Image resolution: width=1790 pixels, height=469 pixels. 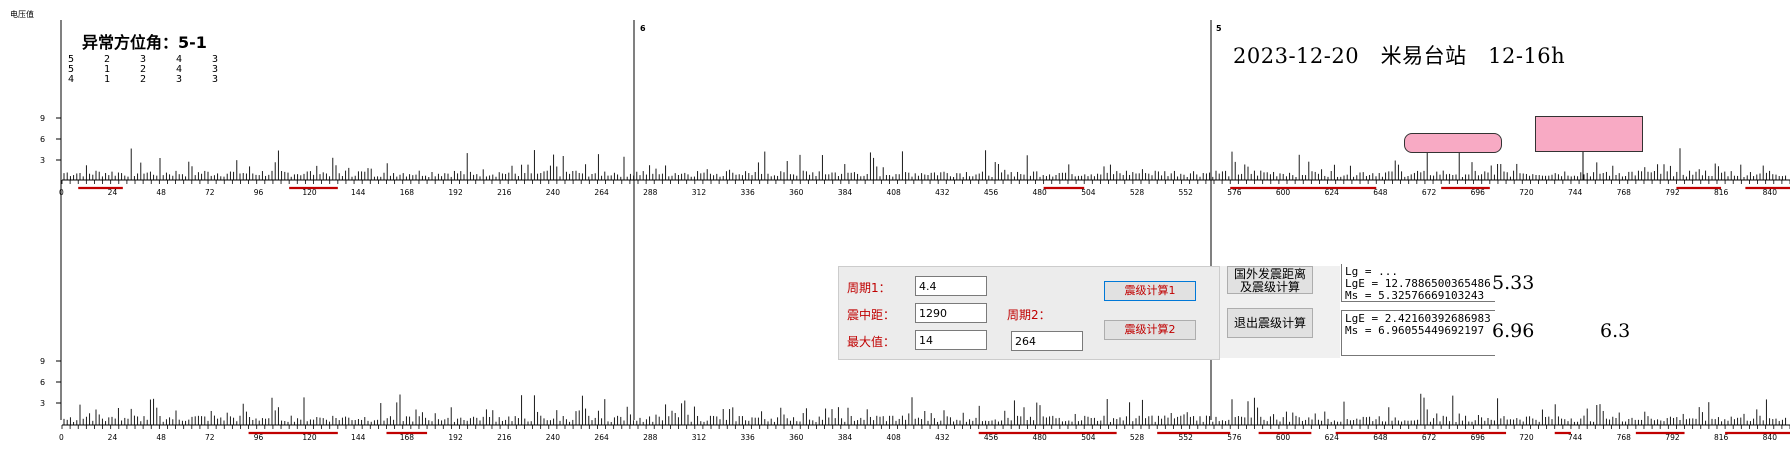 I want to click on x-tick-label: 600, so click(x=1283, y=437).